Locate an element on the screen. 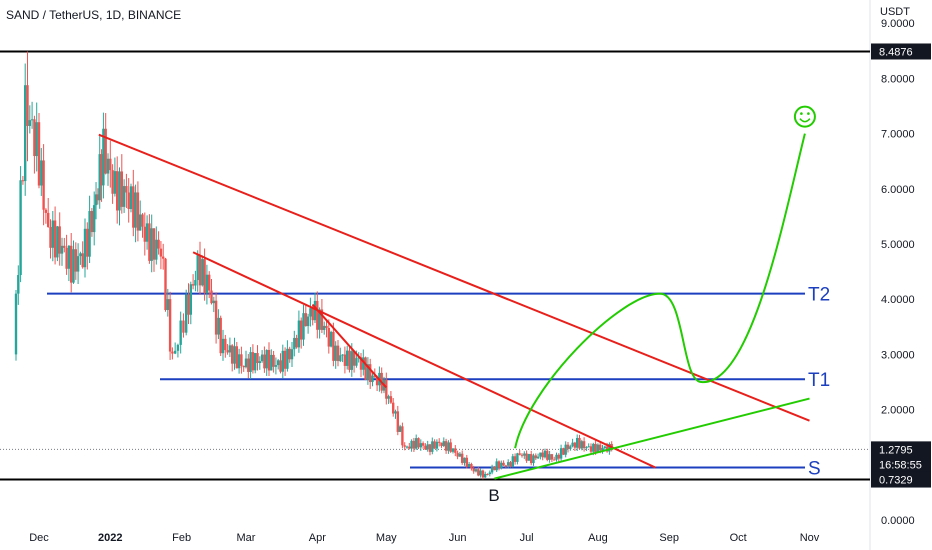 The image size is (932, 550). y-tick-label: 6.0000 is located at coordinates (898, 190).